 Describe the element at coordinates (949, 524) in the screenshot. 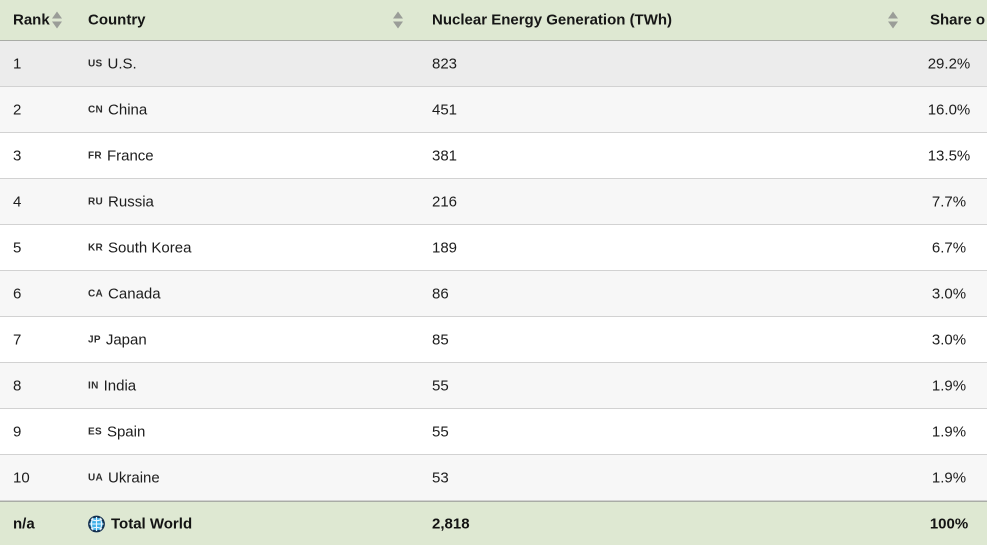

I see `share-percent-cell: 100%` at that location.